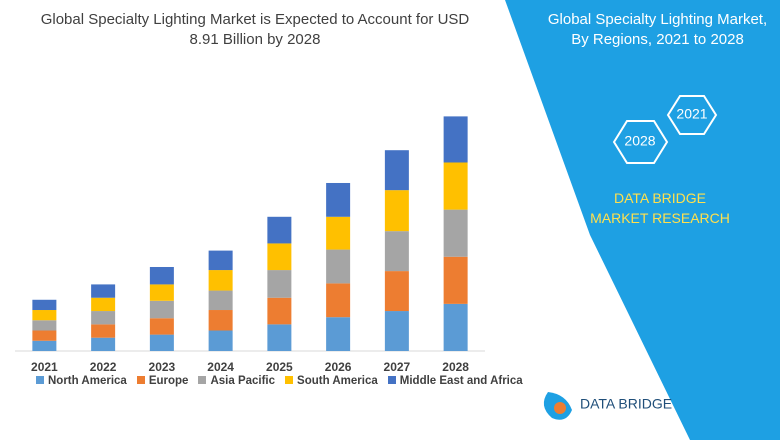 This screenshot has width=780, height=440. I want to click on hex-label: 2021, so click(691, 114).